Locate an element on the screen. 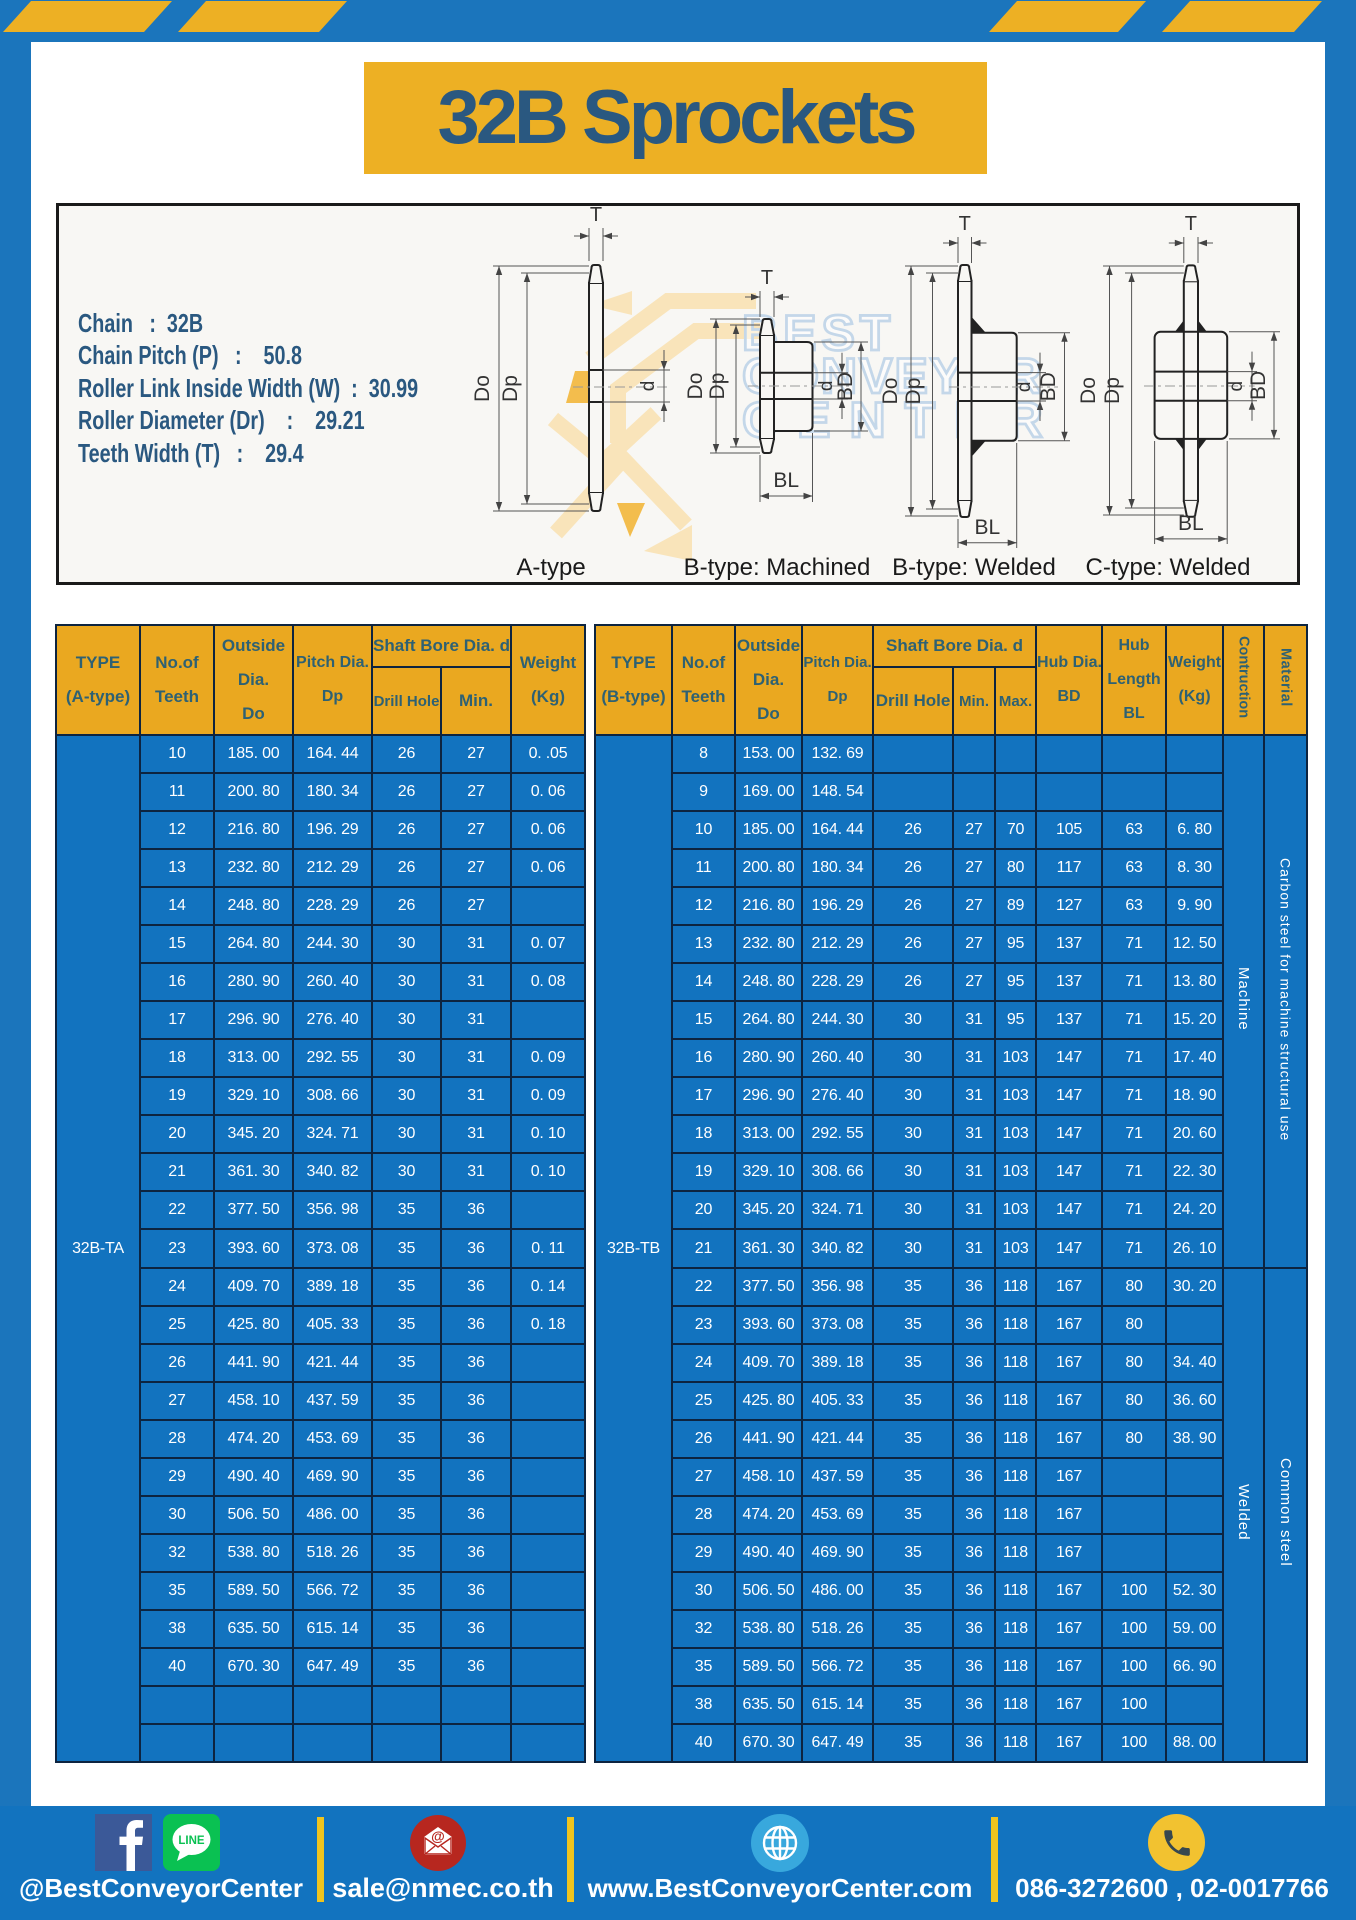 The height and width of the screenshot is (1920, 1356). svg-text: A-type is located at coordinates (550, 567).